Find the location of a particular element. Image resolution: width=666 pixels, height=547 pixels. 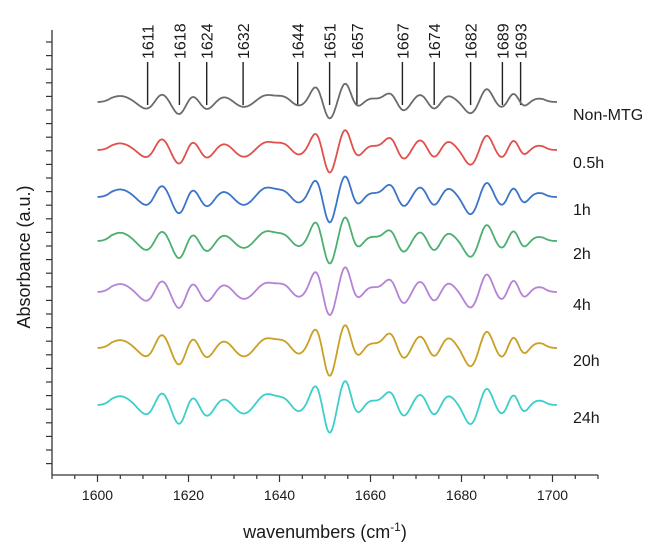

series-label: 1h is located at coordinates (582, 210).